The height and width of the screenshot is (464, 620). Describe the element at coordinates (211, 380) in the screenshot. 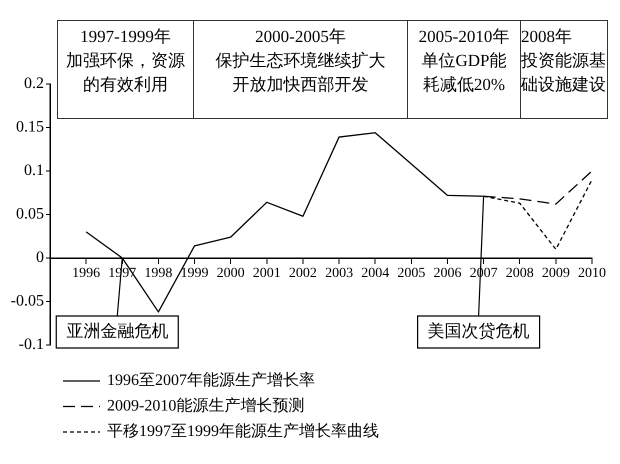

I see `legend-label: 1996至2007年能源生产增长率` at that location.